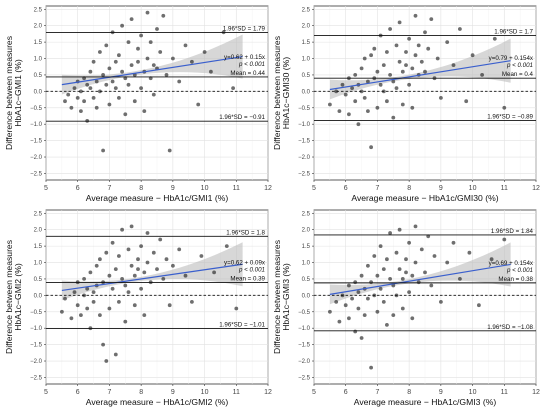  What do you see at coordinates (36, 378) in the screenshot?
I see `y-tick-label: −2.5` at bounding box center [36, 378].